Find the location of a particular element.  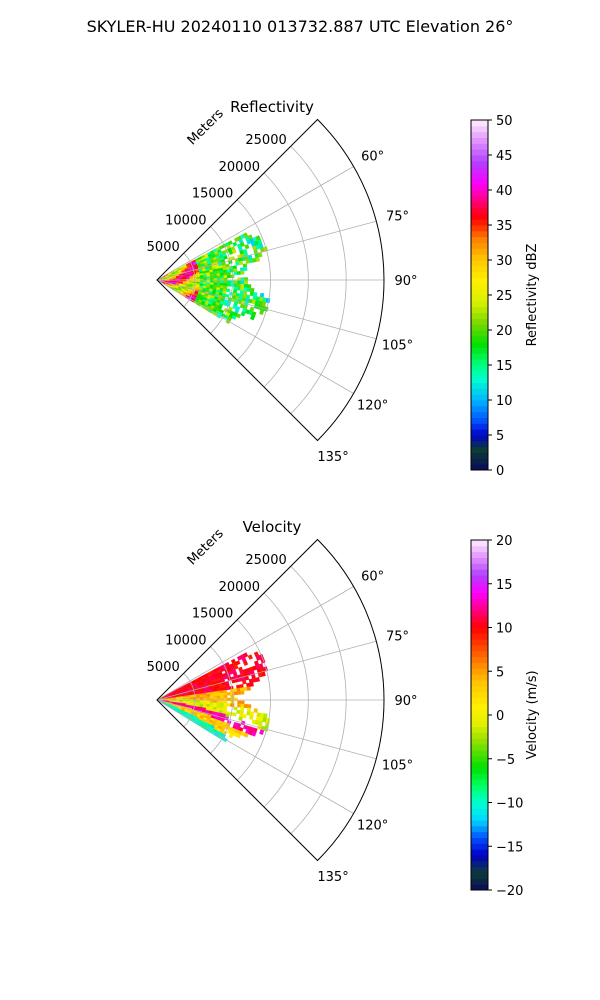

colorbar-tick-label: 0 is located at coordinates (500, 471).